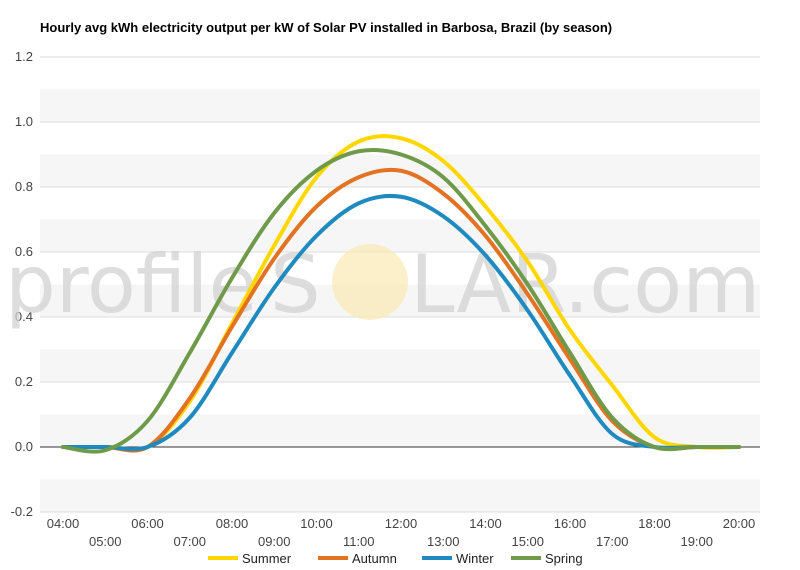 This screenshot has width=800, height=570. Describe the element at coordinates (485, 523) in the screenshot. I see `x-tick-label: 14:00` at that location.